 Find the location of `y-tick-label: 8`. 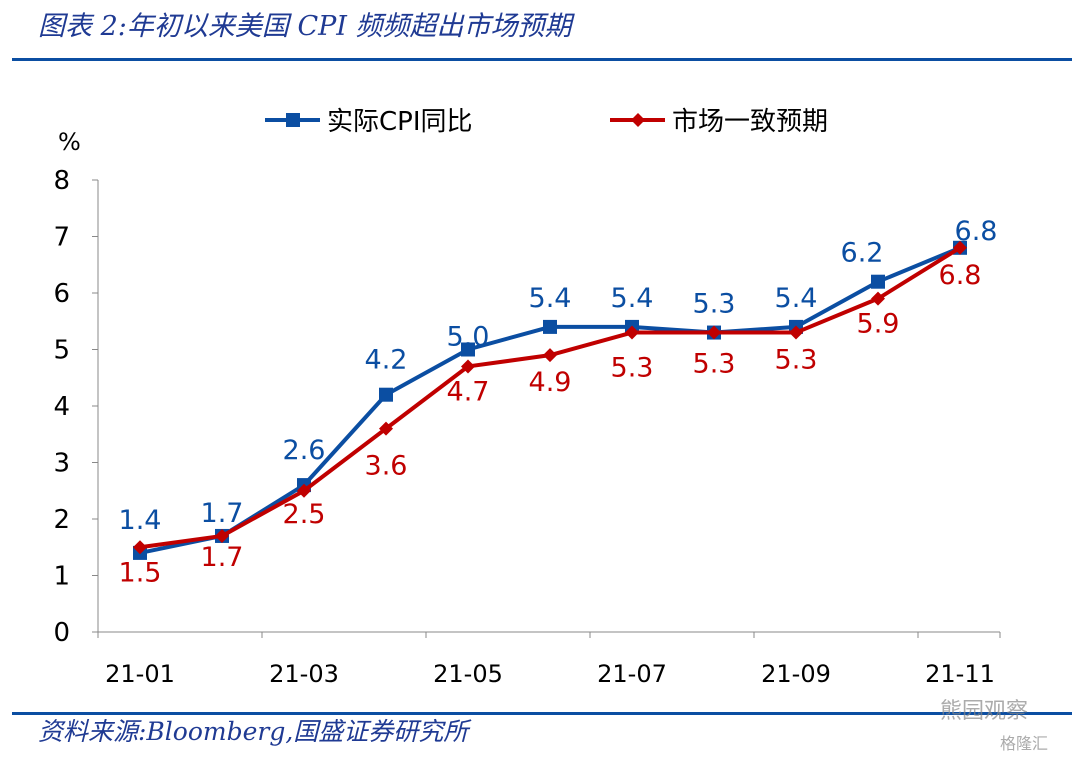

y-tick-label: 8 is located at coordinates (61, 181).